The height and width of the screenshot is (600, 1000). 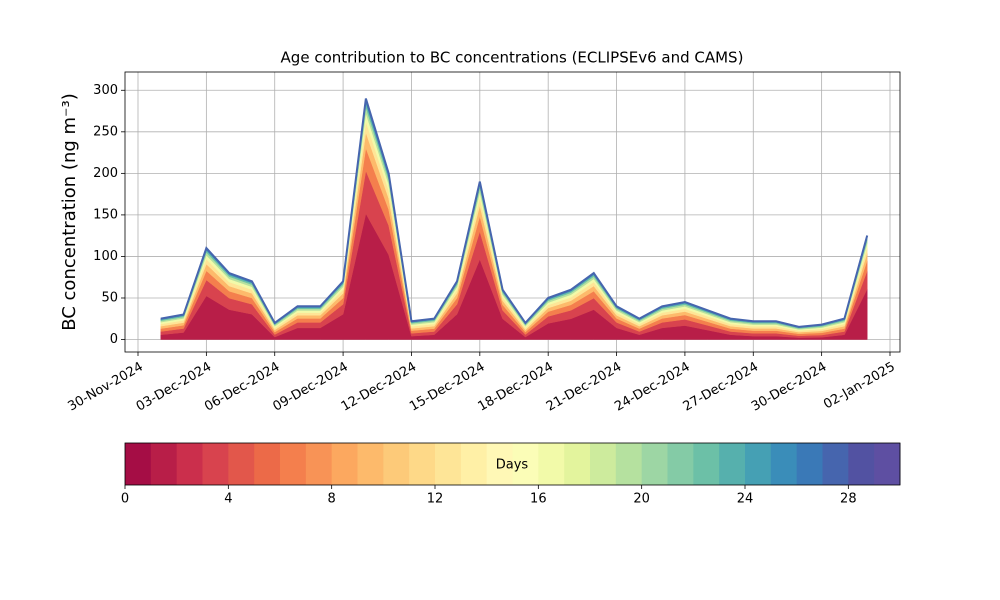 What do you see at coordinates (174, 387) in the screenshot?
I see `x-tick-label: 03-Dec-2024` at bounding box center [174, 387].